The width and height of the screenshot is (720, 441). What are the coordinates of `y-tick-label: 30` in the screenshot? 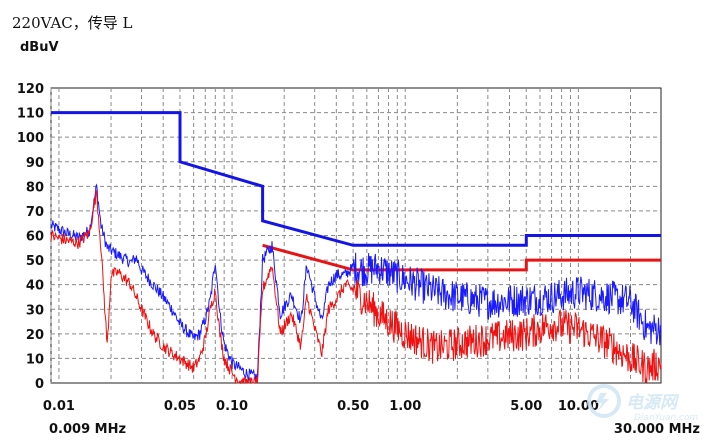 It's located at (35, 310).